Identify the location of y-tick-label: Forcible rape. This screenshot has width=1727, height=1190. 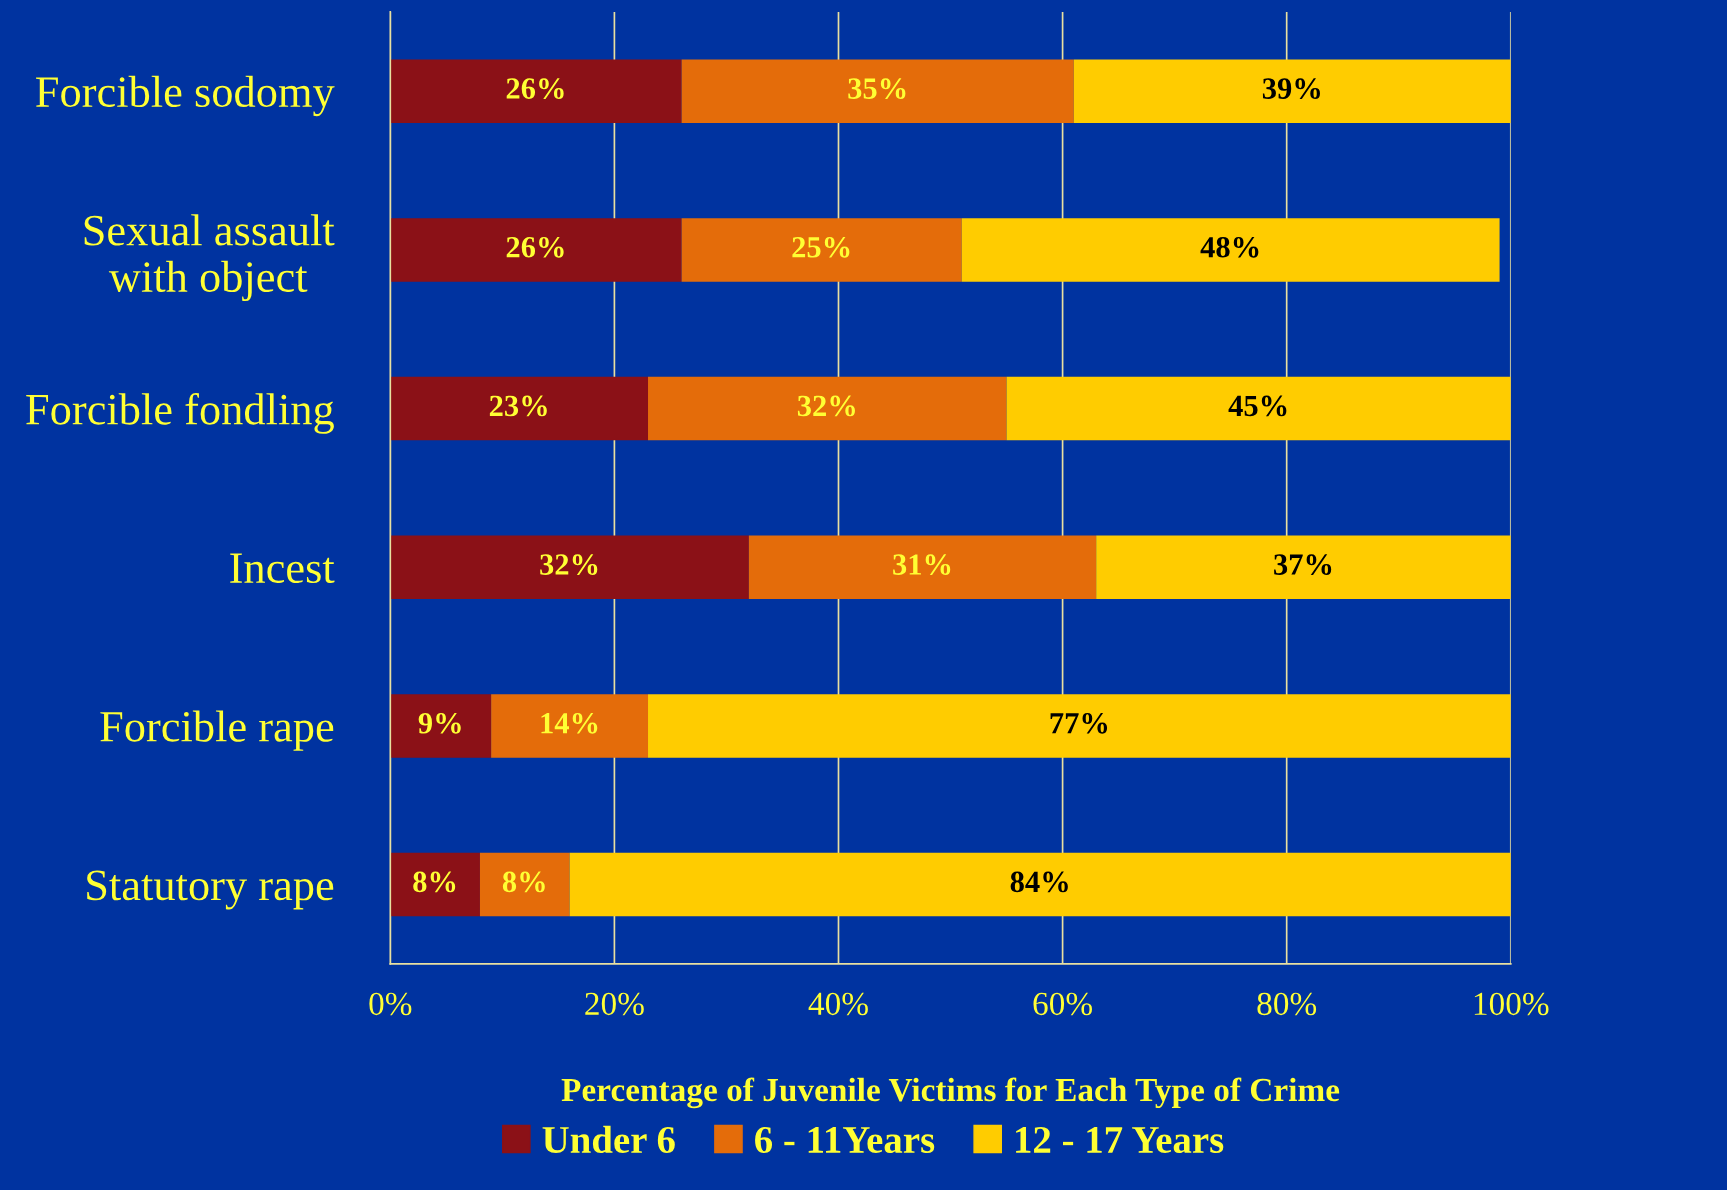
(217, 730).